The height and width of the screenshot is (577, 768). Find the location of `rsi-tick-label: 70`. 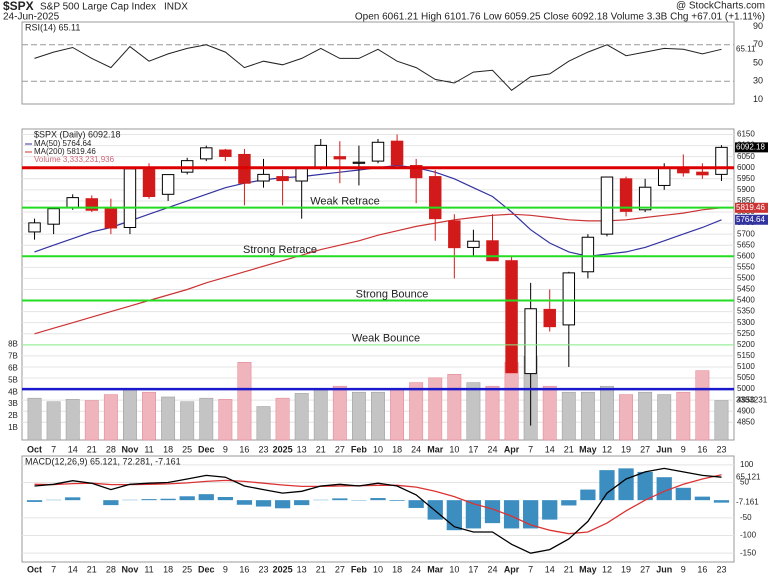

rsi-tick-label: 70 is located at coordinates (758, 44).